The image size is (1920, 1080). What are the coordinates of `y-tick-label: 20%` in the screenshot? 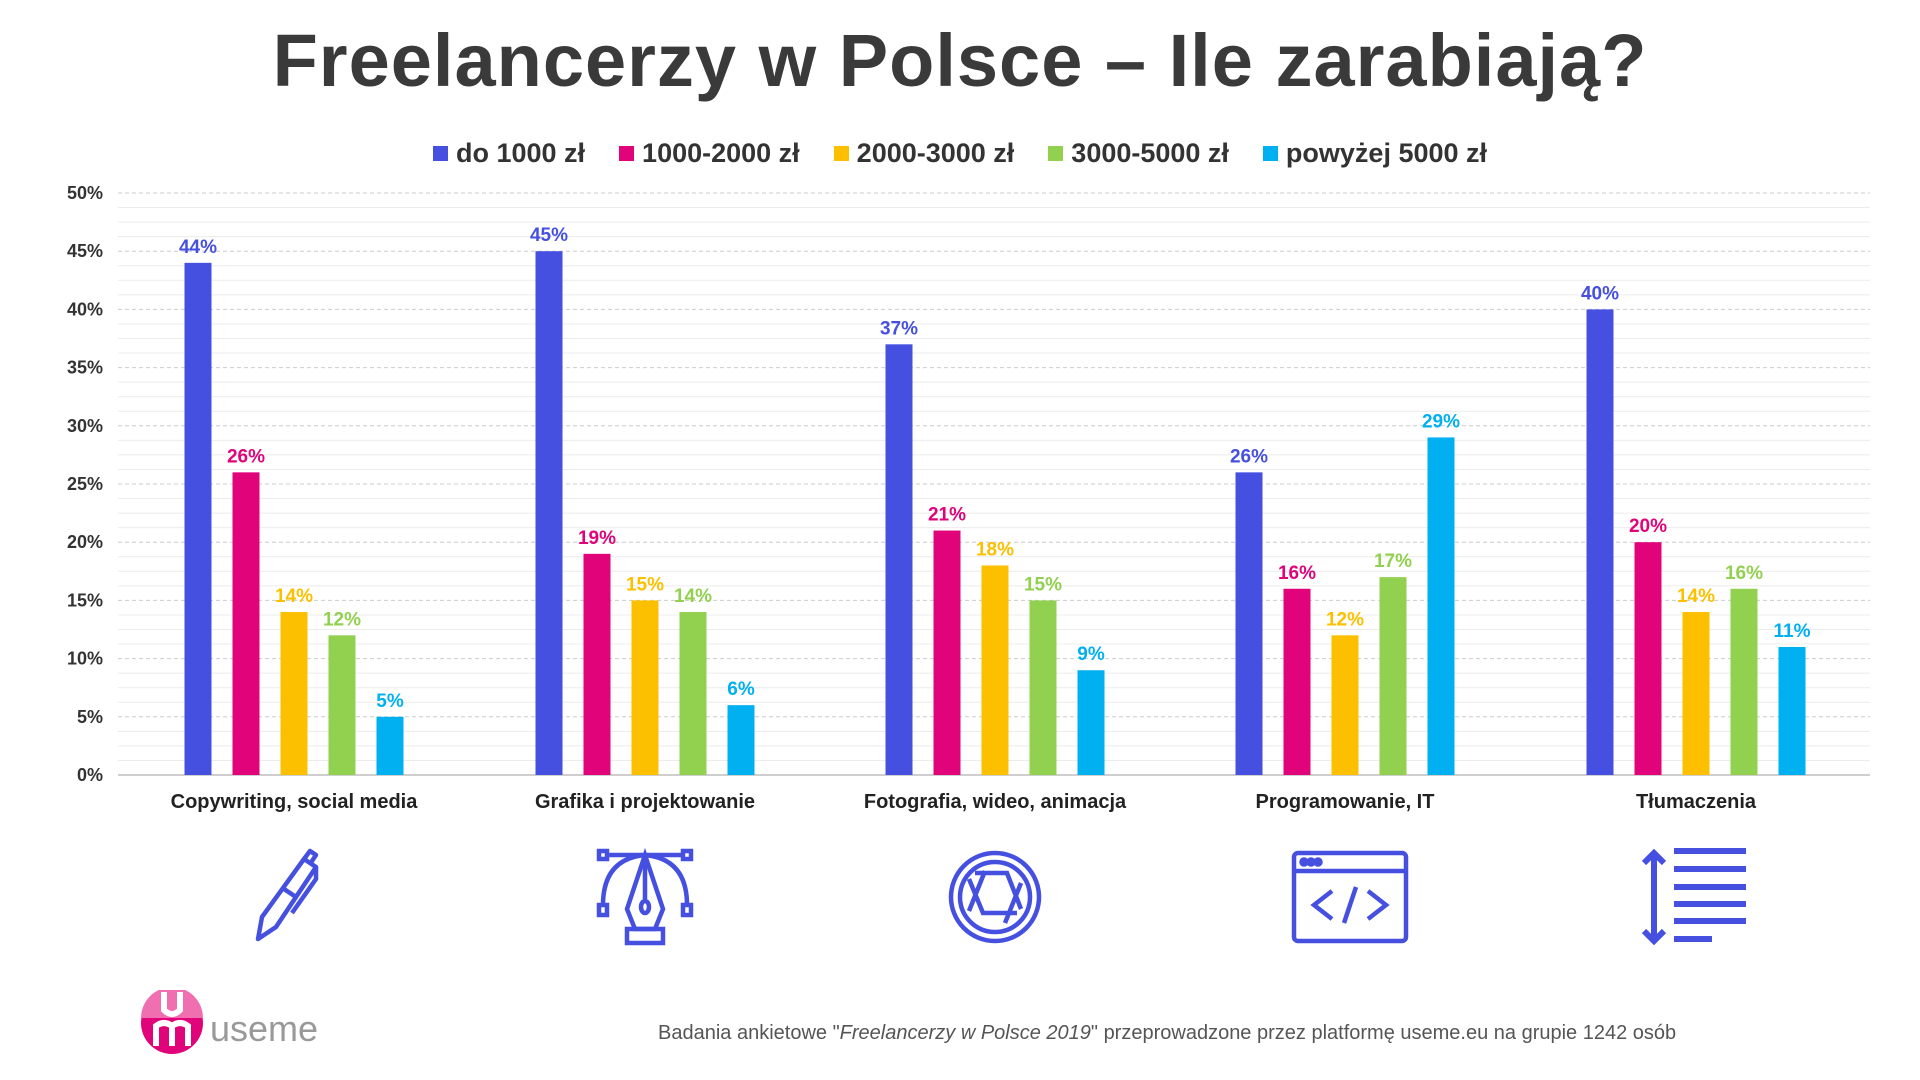 It's located at (85, 542).